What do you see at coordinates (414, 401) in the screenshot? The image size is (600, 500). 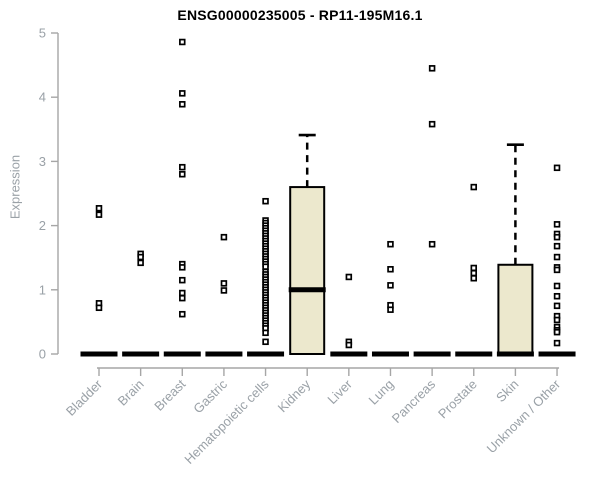 I see `x-tick-label: Pancreas` at bounding box center [414, 401].